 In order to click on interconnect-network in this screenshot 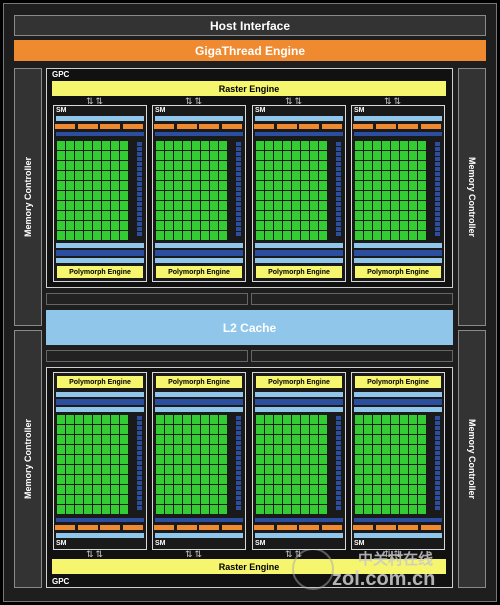, I will do `click(398, 245)`.